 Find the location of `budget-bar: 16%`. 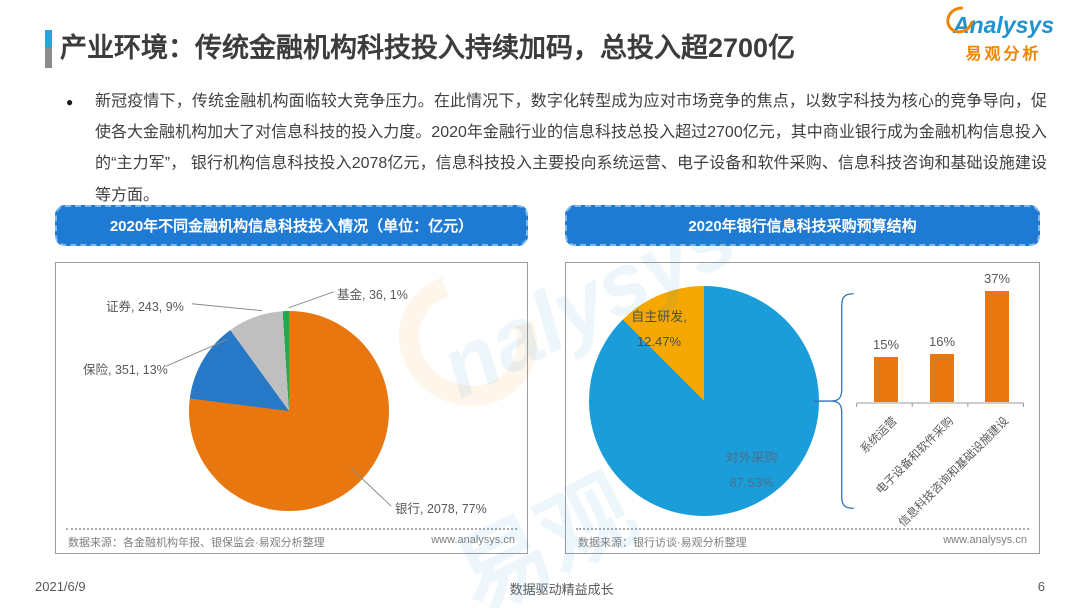

budget-bar: 16% is located at coordinates (942, 368).